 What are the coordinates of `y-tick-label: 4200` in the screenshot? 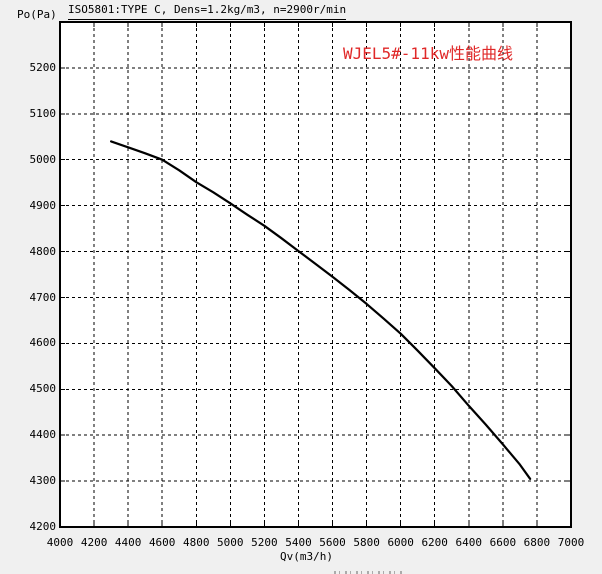 It's located at (43, 526).